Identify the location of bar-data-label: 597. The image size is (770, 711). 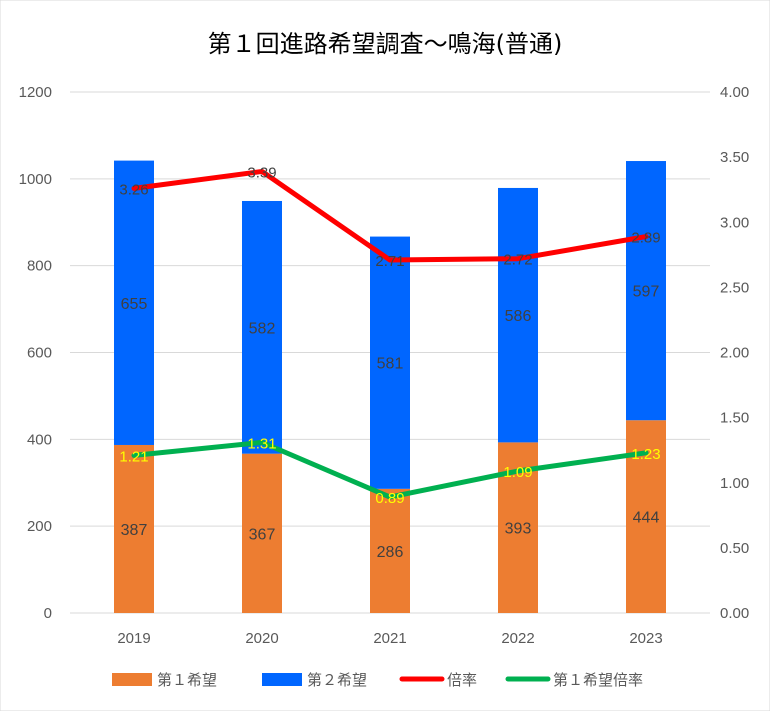
(646, 292).